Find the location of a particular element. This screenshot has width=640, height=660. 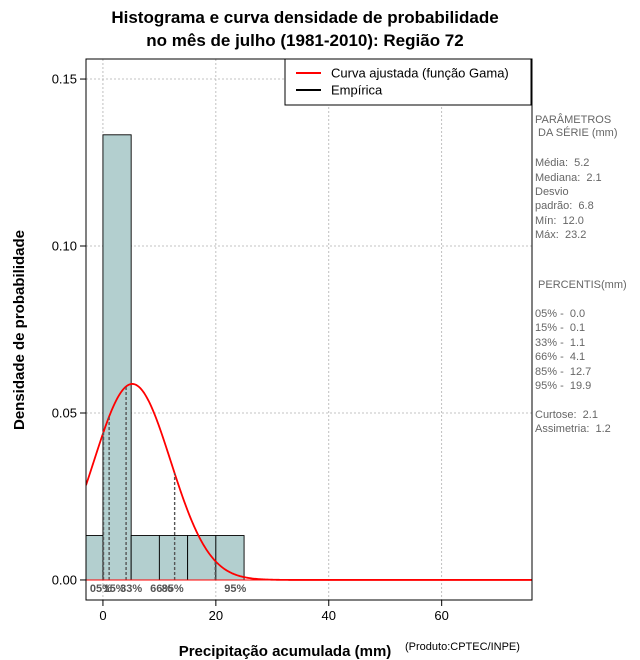

stat-media: Média: 5.2 is located at coordinates (562, 163).